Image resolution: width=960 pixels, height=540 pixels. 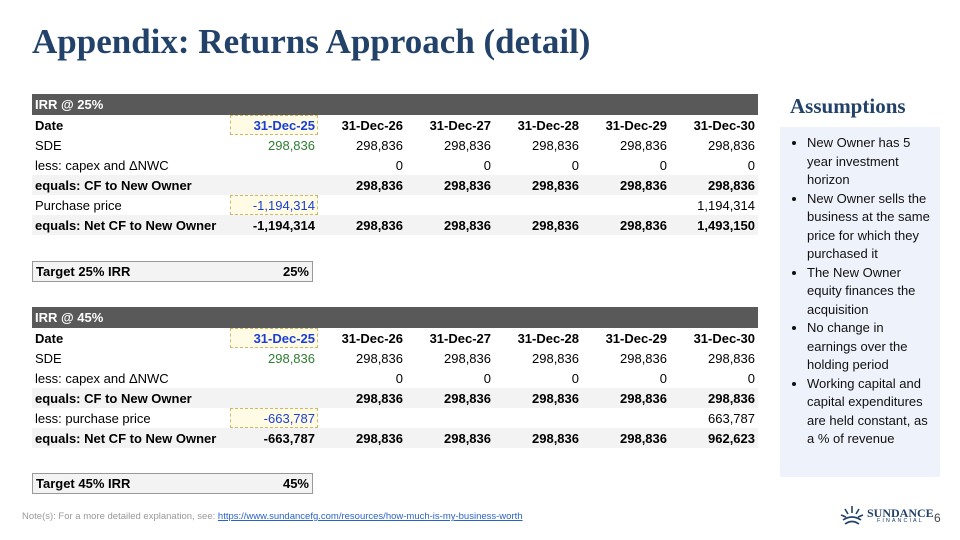 What do you see at coordinates (731, 418) in the screenshot?
I see `cell: 663,787` at bounding box center [731, 418].